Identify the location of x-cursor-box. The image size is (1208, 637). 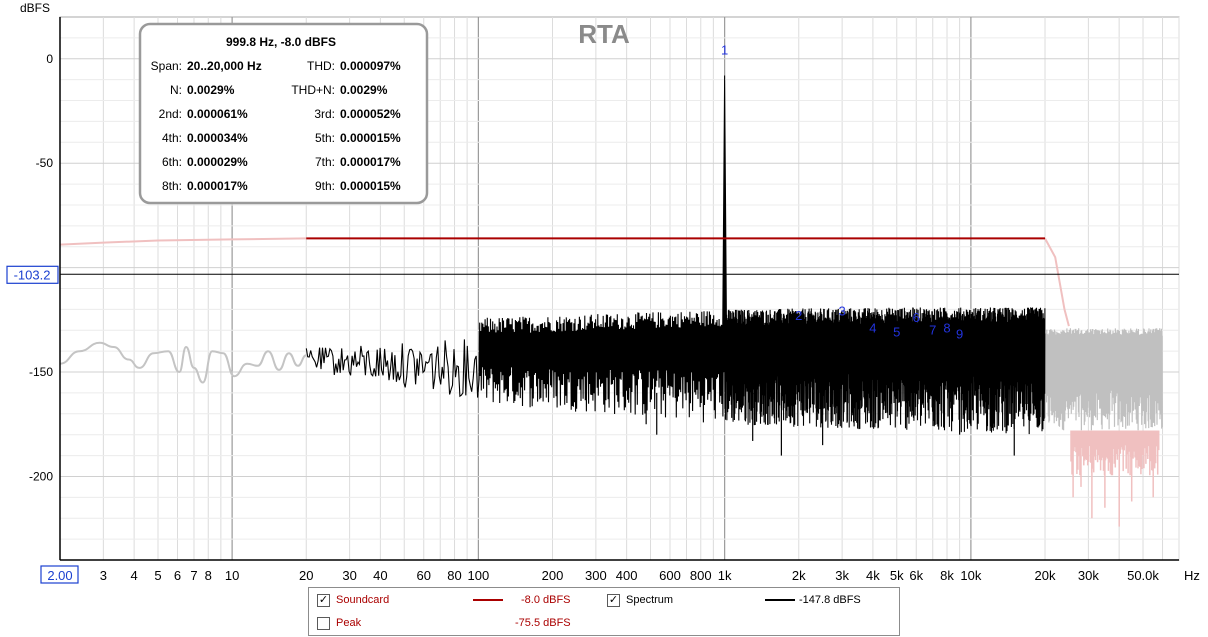
(59, 574).